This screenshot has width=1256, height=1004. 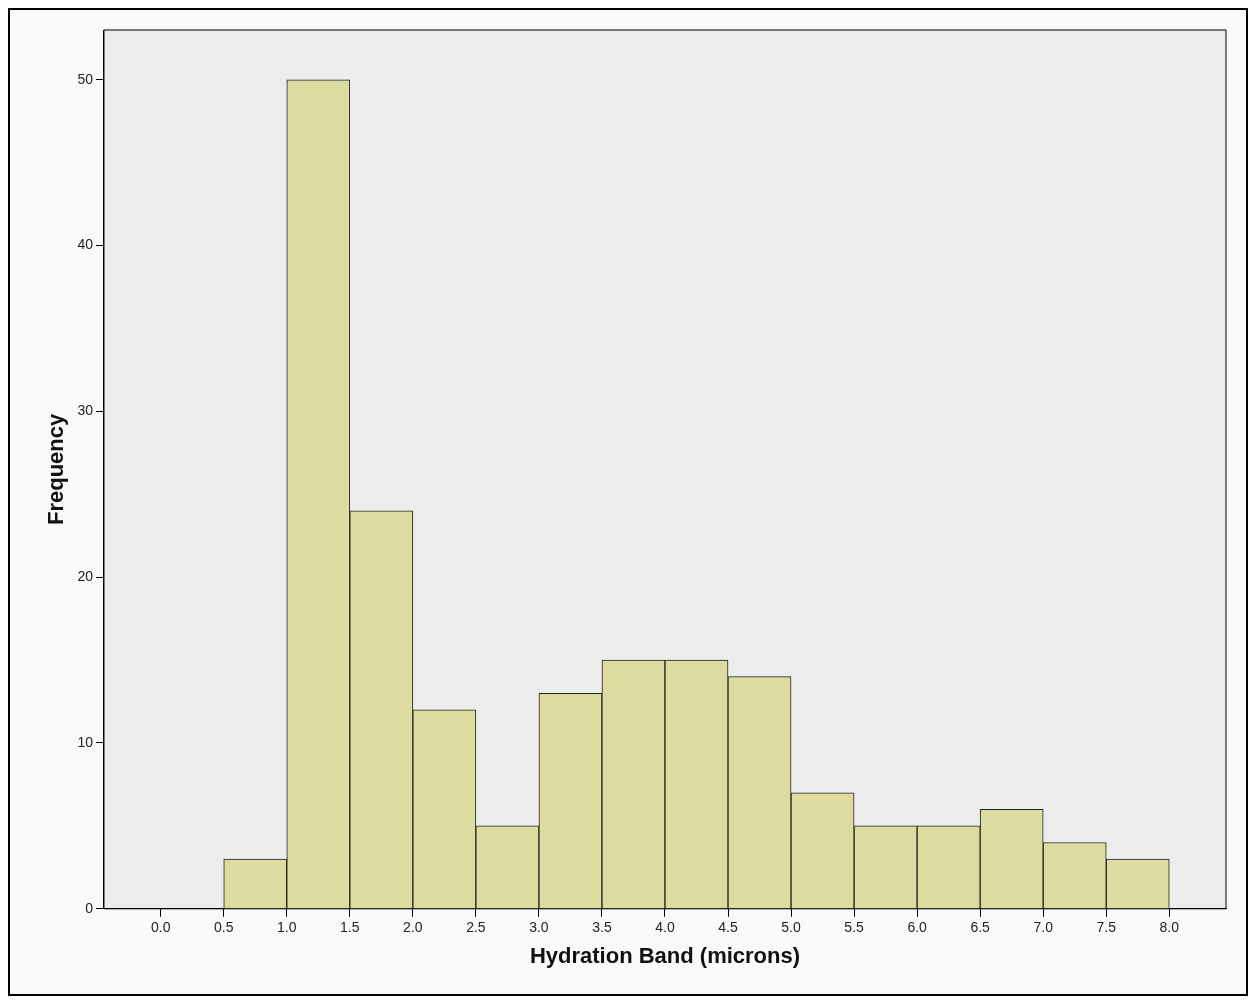 I want to click on x-tick-label: 0.5, so click(x=224, y=927).